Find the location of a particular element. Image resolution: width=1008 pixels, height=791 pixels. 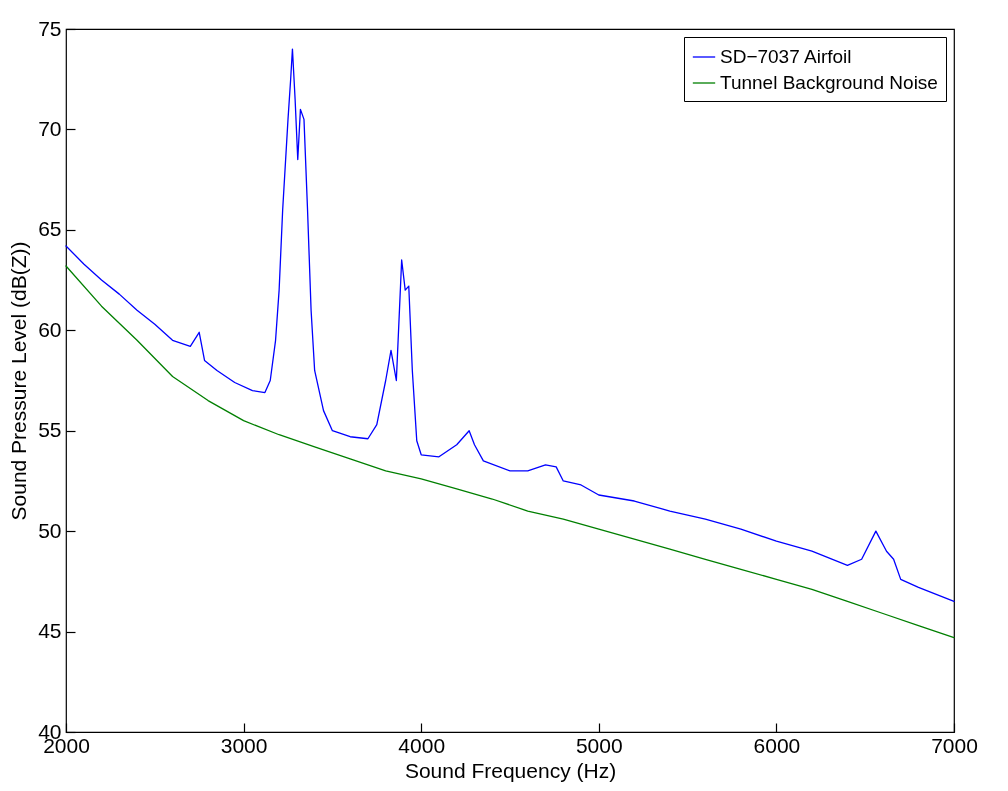

x-tick-label: 3000 is located at coordinates (244, 745).